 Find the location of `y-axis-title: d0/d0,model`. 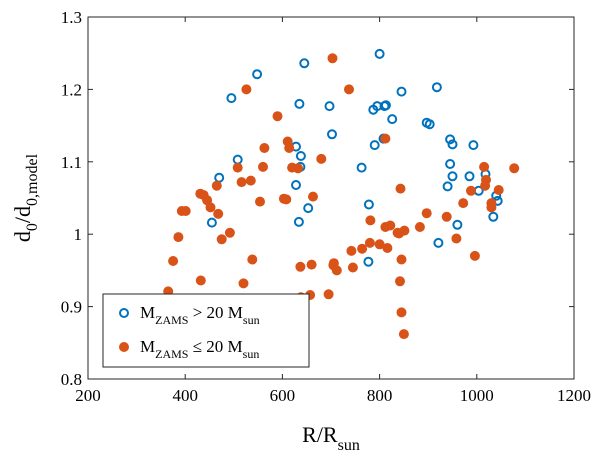

y-axis-title: d0/d0,model is located at coordinates (25, 197).